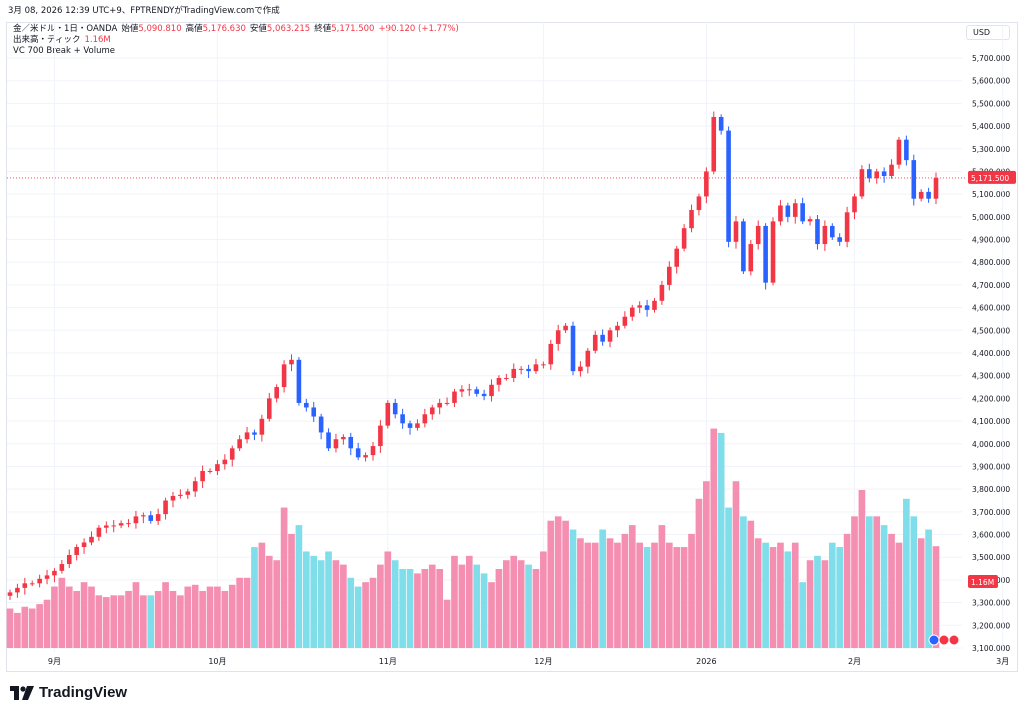 This screenshot has height=714, width=1024. I want to click on currency-selector: USD, so click(988, 32).